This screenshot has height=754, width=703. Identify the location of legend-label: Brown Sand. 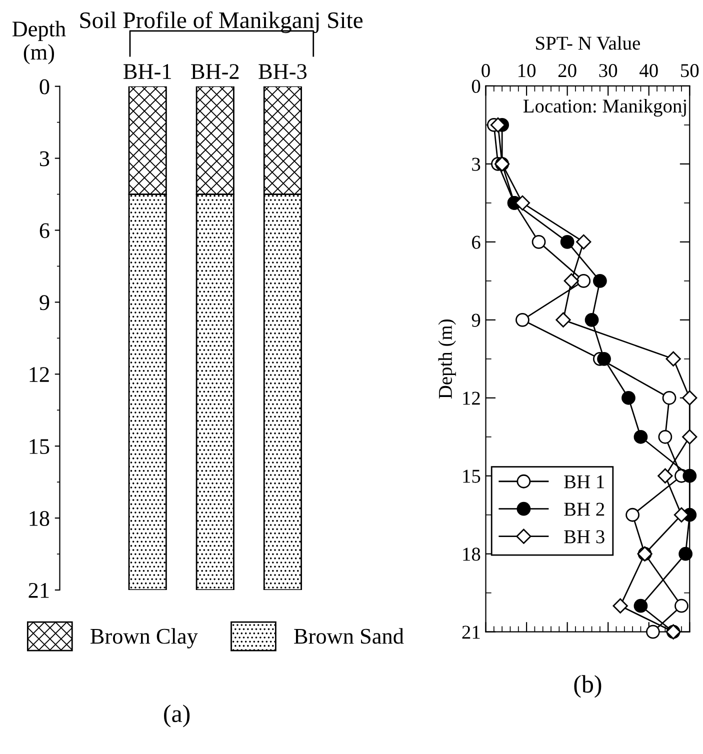
(349, 636).